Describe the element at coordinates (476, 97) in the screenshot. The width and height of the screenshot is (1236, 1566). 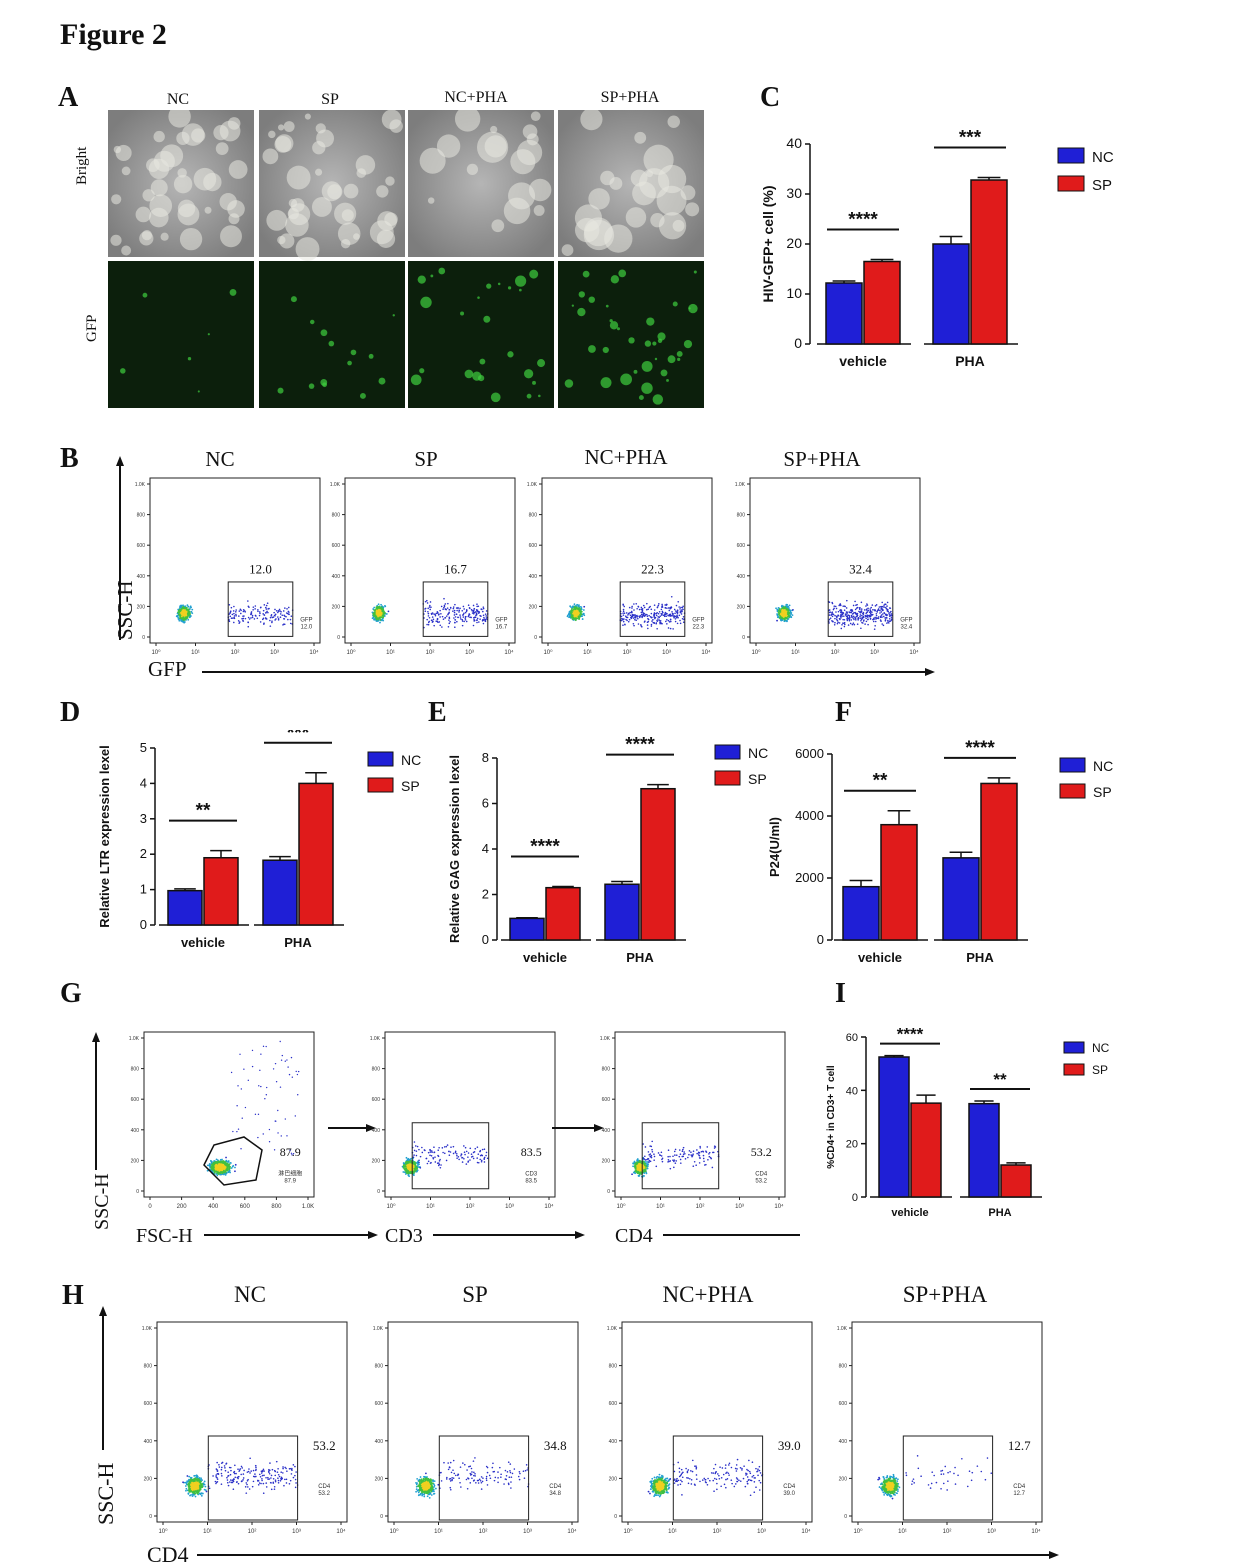
I see `panel-a-col-ncpha: NC+PHA` at that location.